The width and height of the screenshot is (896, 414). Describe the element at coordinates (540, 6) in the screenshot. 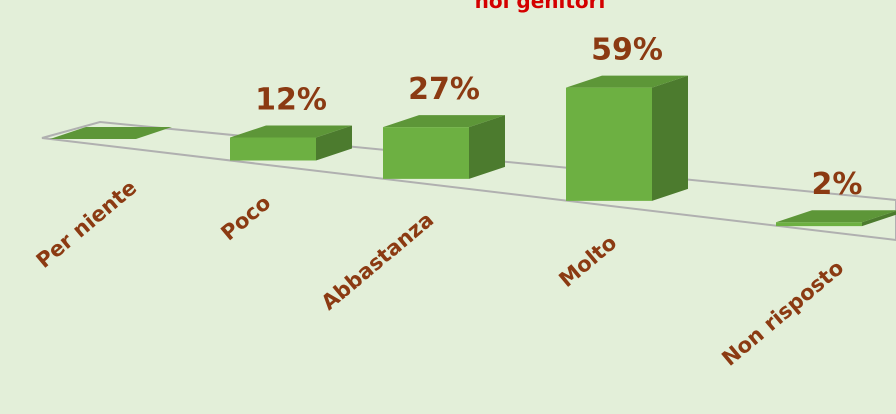

I see `chart-title: noi genitori` at that location.